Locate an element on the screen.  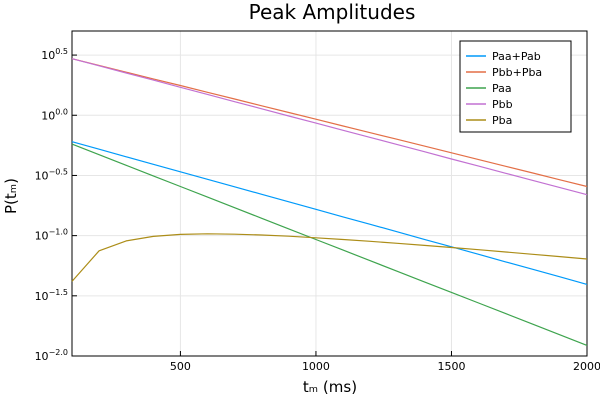
x-axis-title: tₘ (ms) is located at coordinates (330, 387).